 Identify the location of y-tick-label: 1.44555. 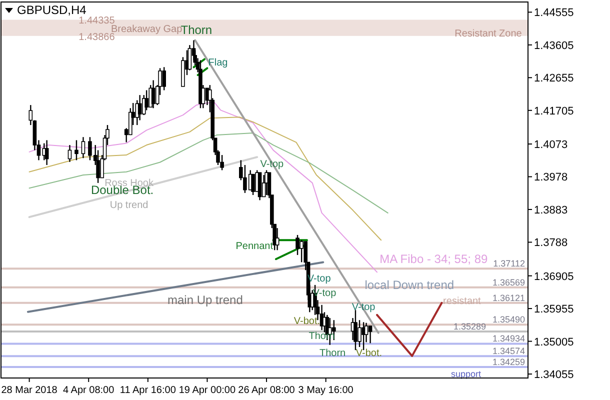
(554, 13).